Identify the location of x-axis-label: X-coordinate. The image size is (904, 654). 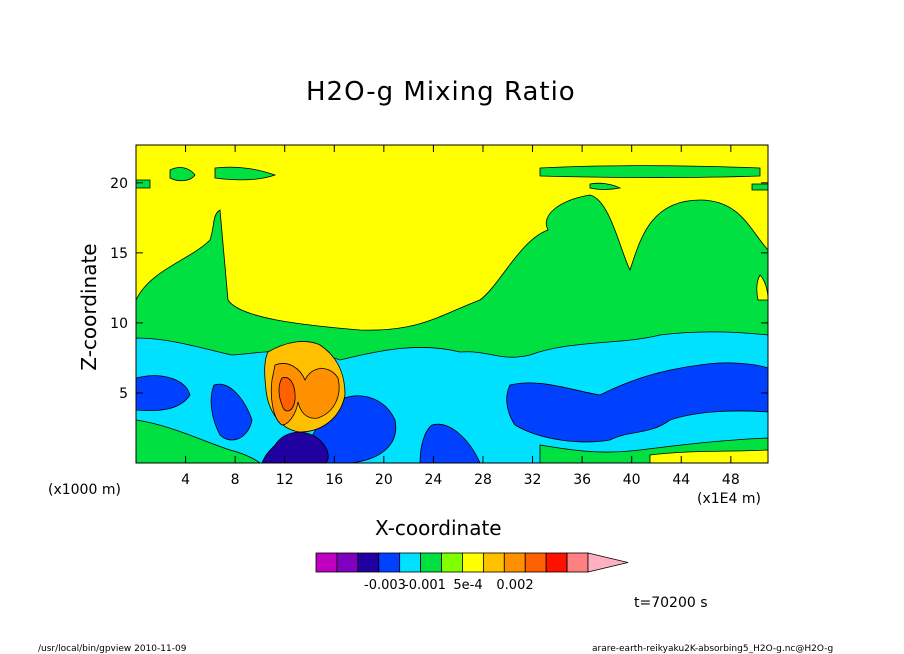
(438, 528).